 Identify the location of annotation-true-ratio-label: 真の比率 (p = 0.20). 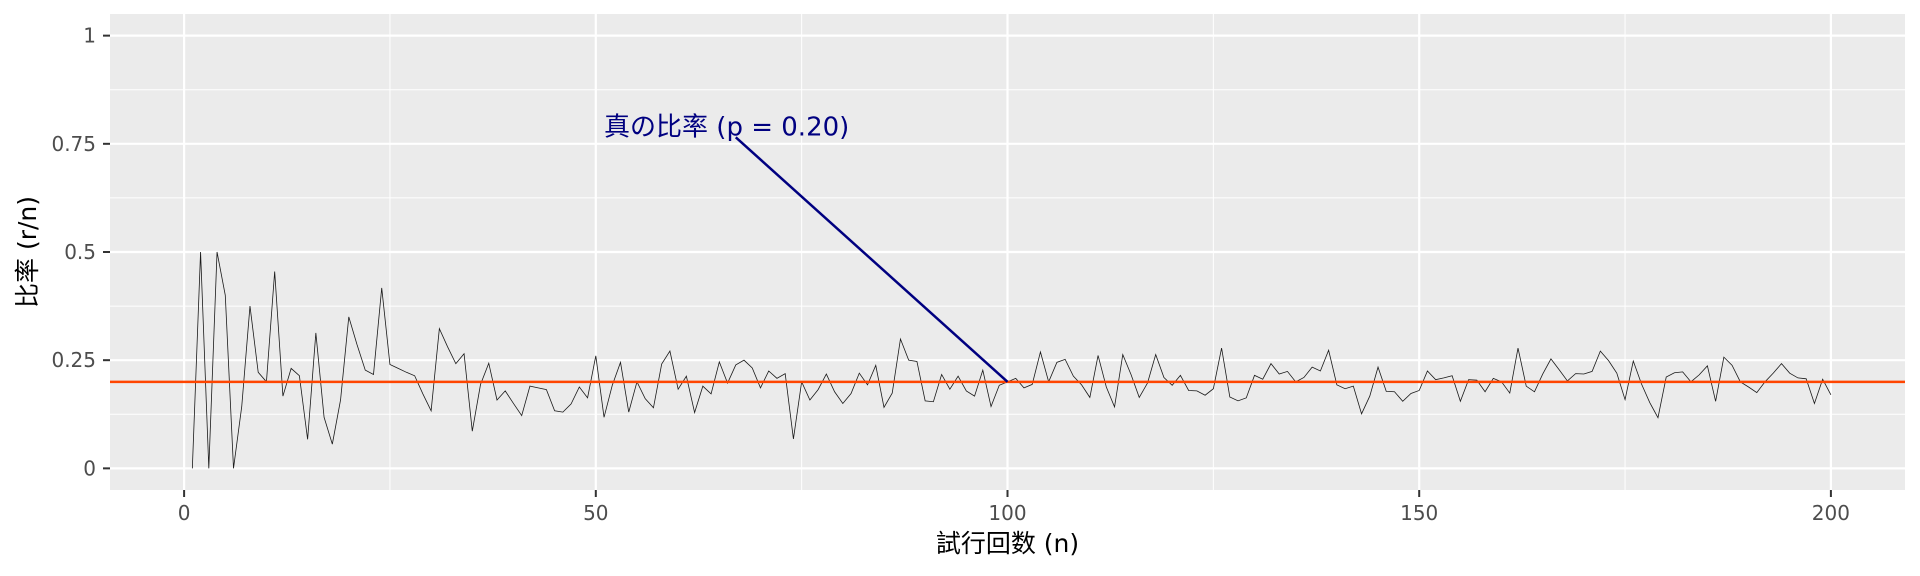
(726, 128).